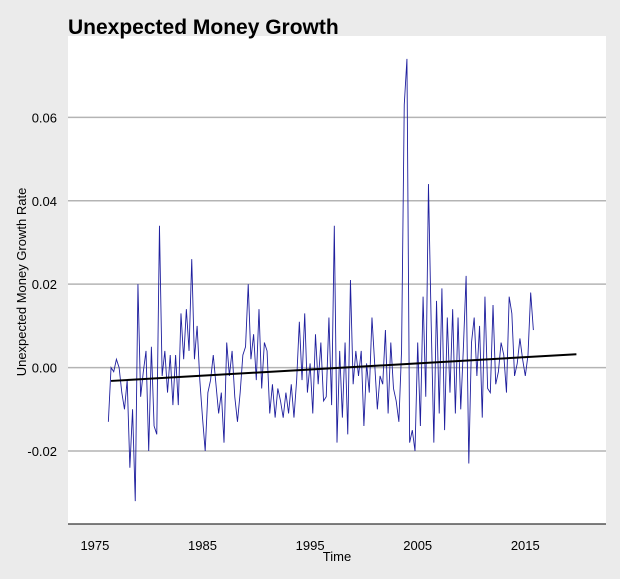 This screenshot has width=620, height=579. I want to click on x-tick-label: 1995, so click(310, 545).